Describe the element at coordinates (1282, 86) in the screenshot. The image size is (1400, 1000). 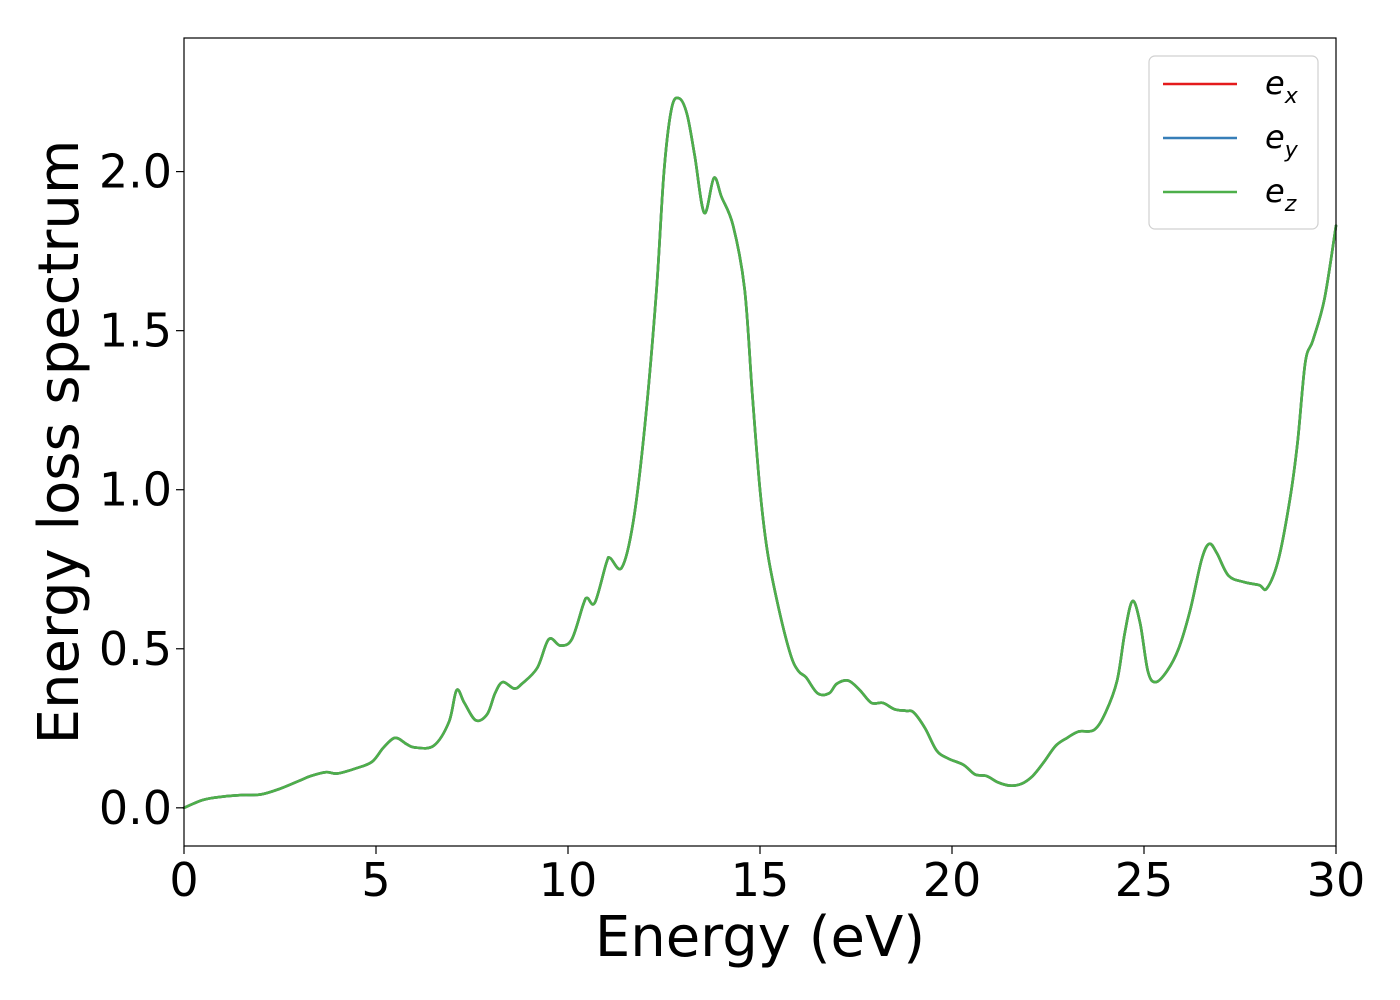
I see `legend-label-ex: ex` at that location.